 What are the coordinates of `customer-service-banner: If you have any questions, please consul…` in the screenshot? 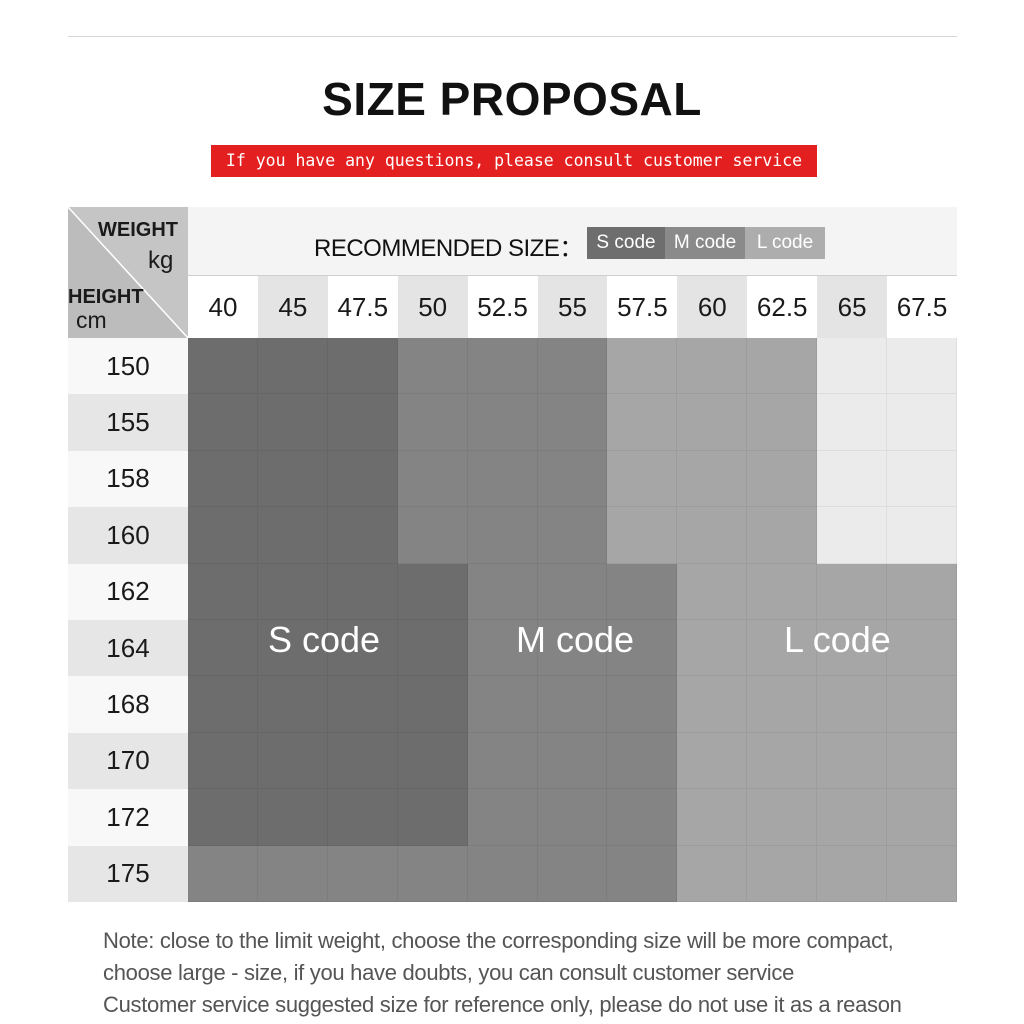 It's located at (514, 161).